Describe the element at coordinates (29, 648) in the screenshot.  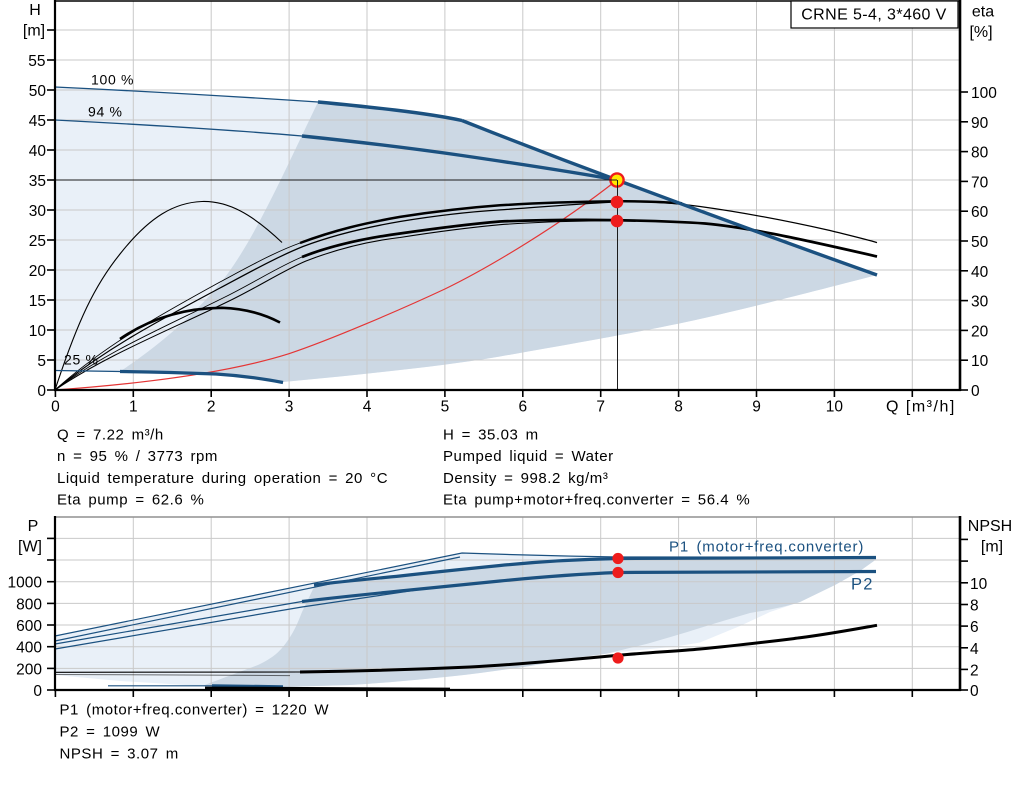
I see `svg-text: 400` at that location.